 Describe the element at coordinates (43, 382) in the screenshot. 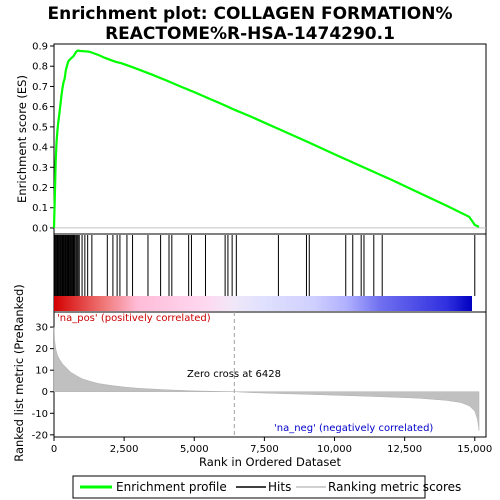

I see `metric-y-axis: -20 -10 0 10 20 30` at that location.